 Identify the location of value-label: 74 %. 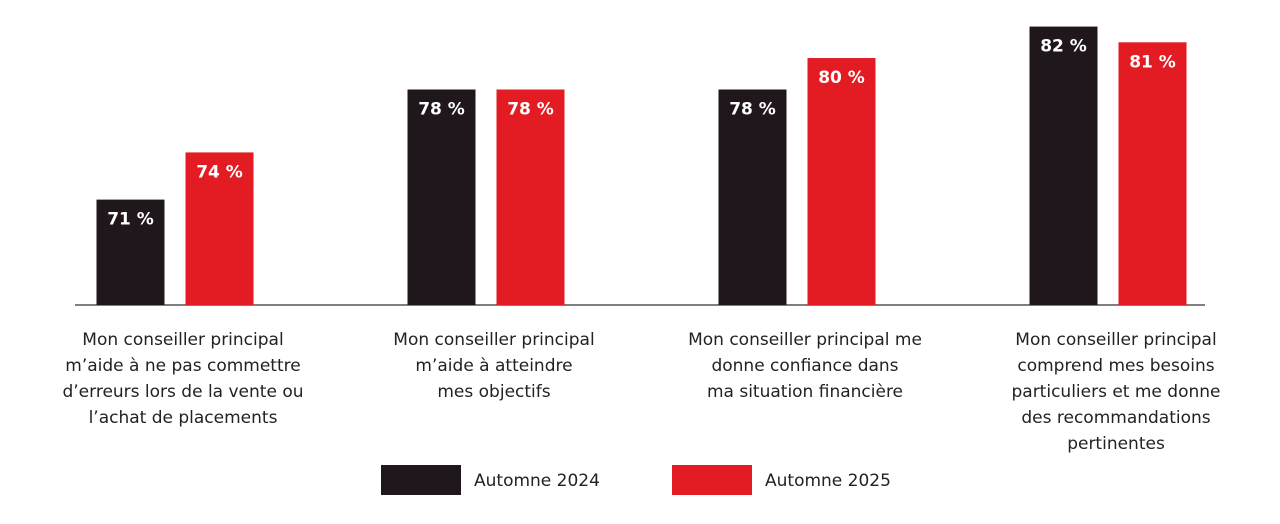
(219, 172).